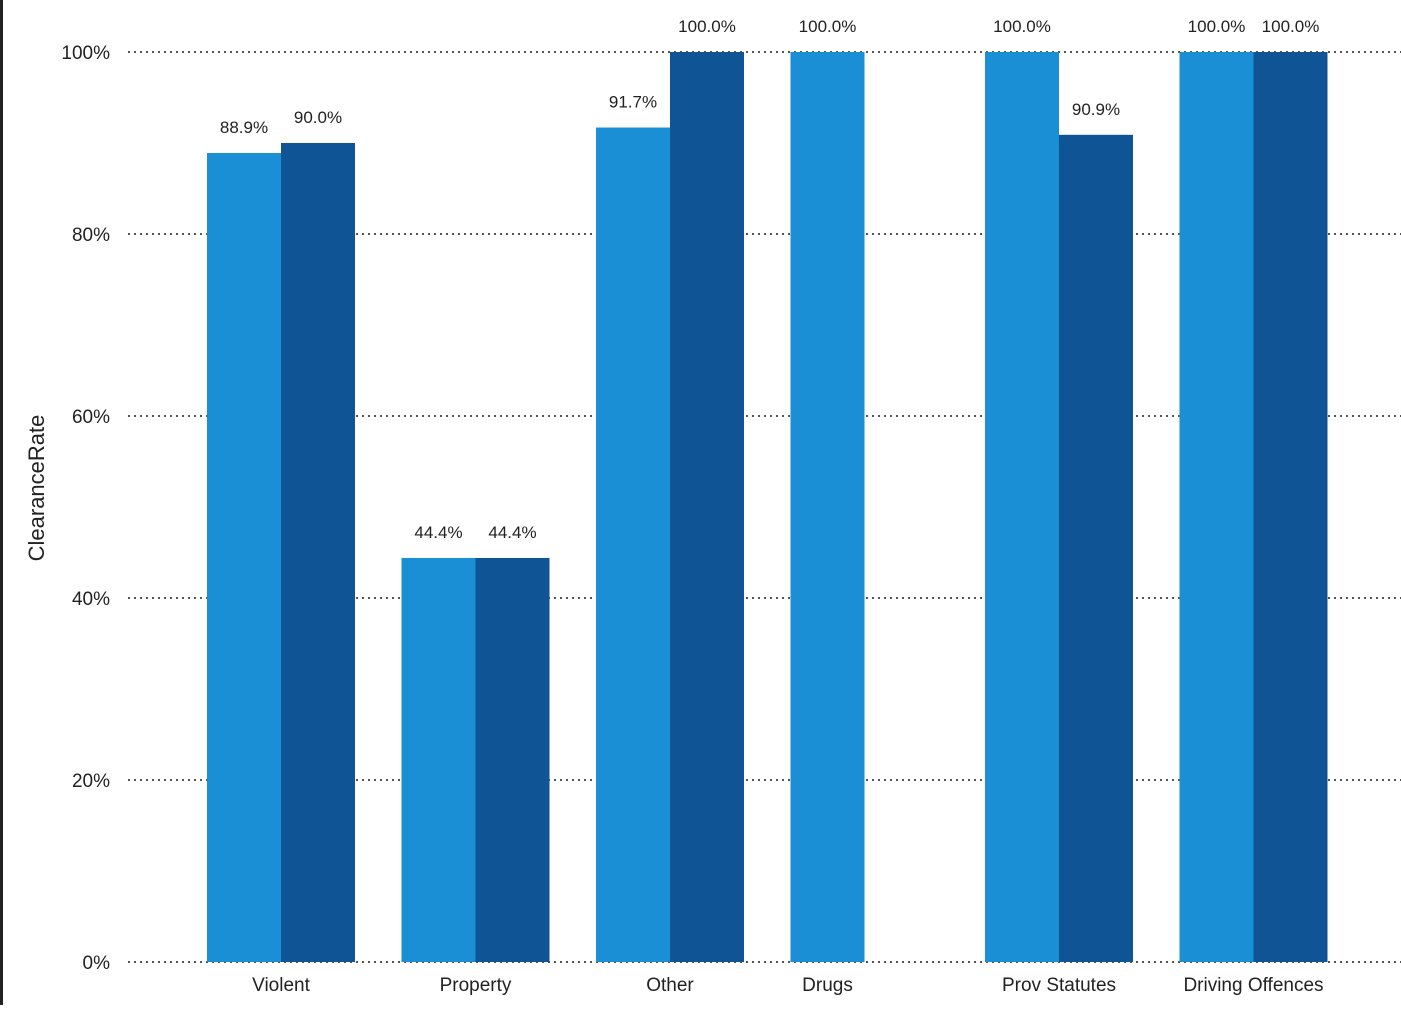 This screenshot has height=1010, width=1401. What do you see at coordinates (633, 102) in the screenshot?
I see `data-label: 91.7%` at bounding box center [633, 102].